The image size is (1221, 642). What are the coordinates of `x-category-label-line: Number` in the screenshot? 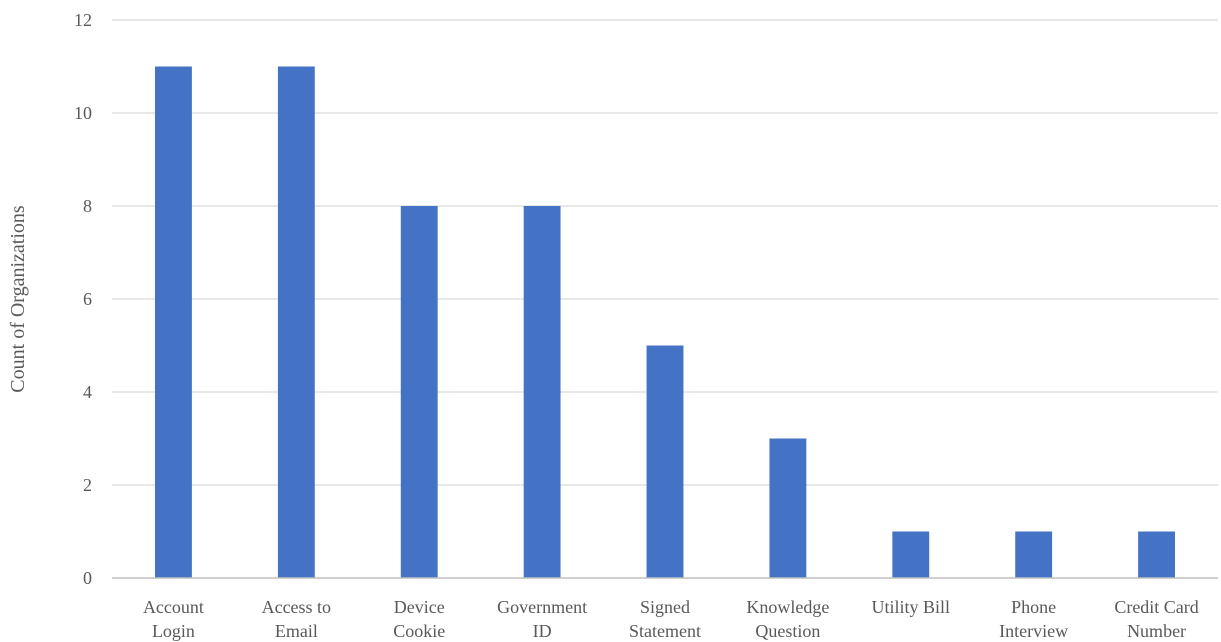 It's located at (1156, 631).